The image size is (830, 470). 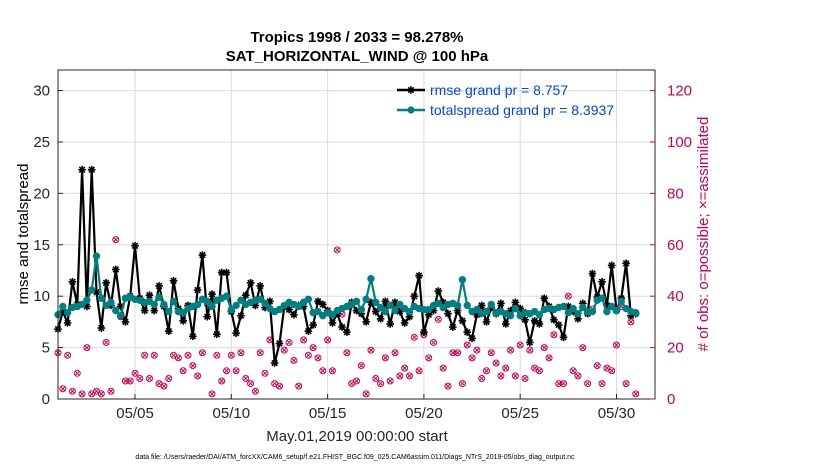 I want to click on x-axis: 05/05 05/10 05/15 05/20 05/25 05/30, so click(x=375, y=408).